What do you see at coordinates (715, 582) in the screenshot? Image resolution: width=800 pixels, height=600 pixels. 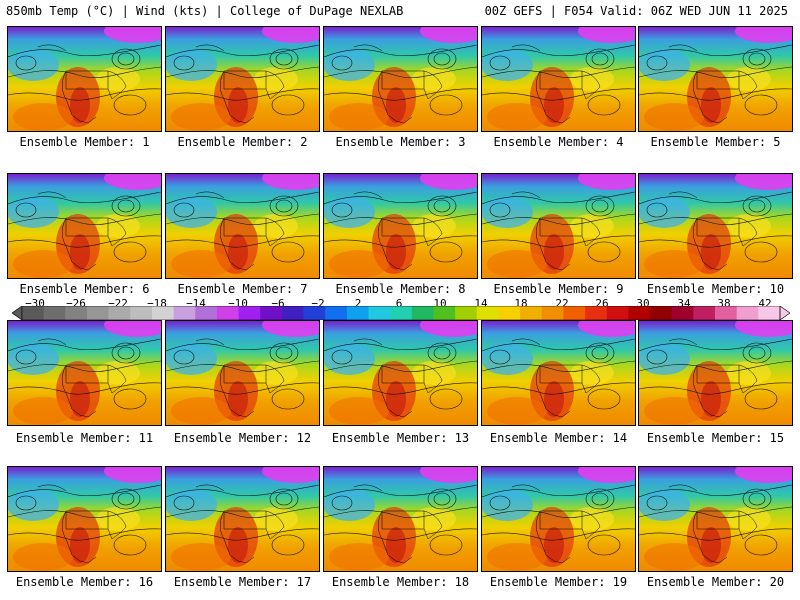 I see `member-label: Ensemble Member: 20` at bounding box center [715, 582].